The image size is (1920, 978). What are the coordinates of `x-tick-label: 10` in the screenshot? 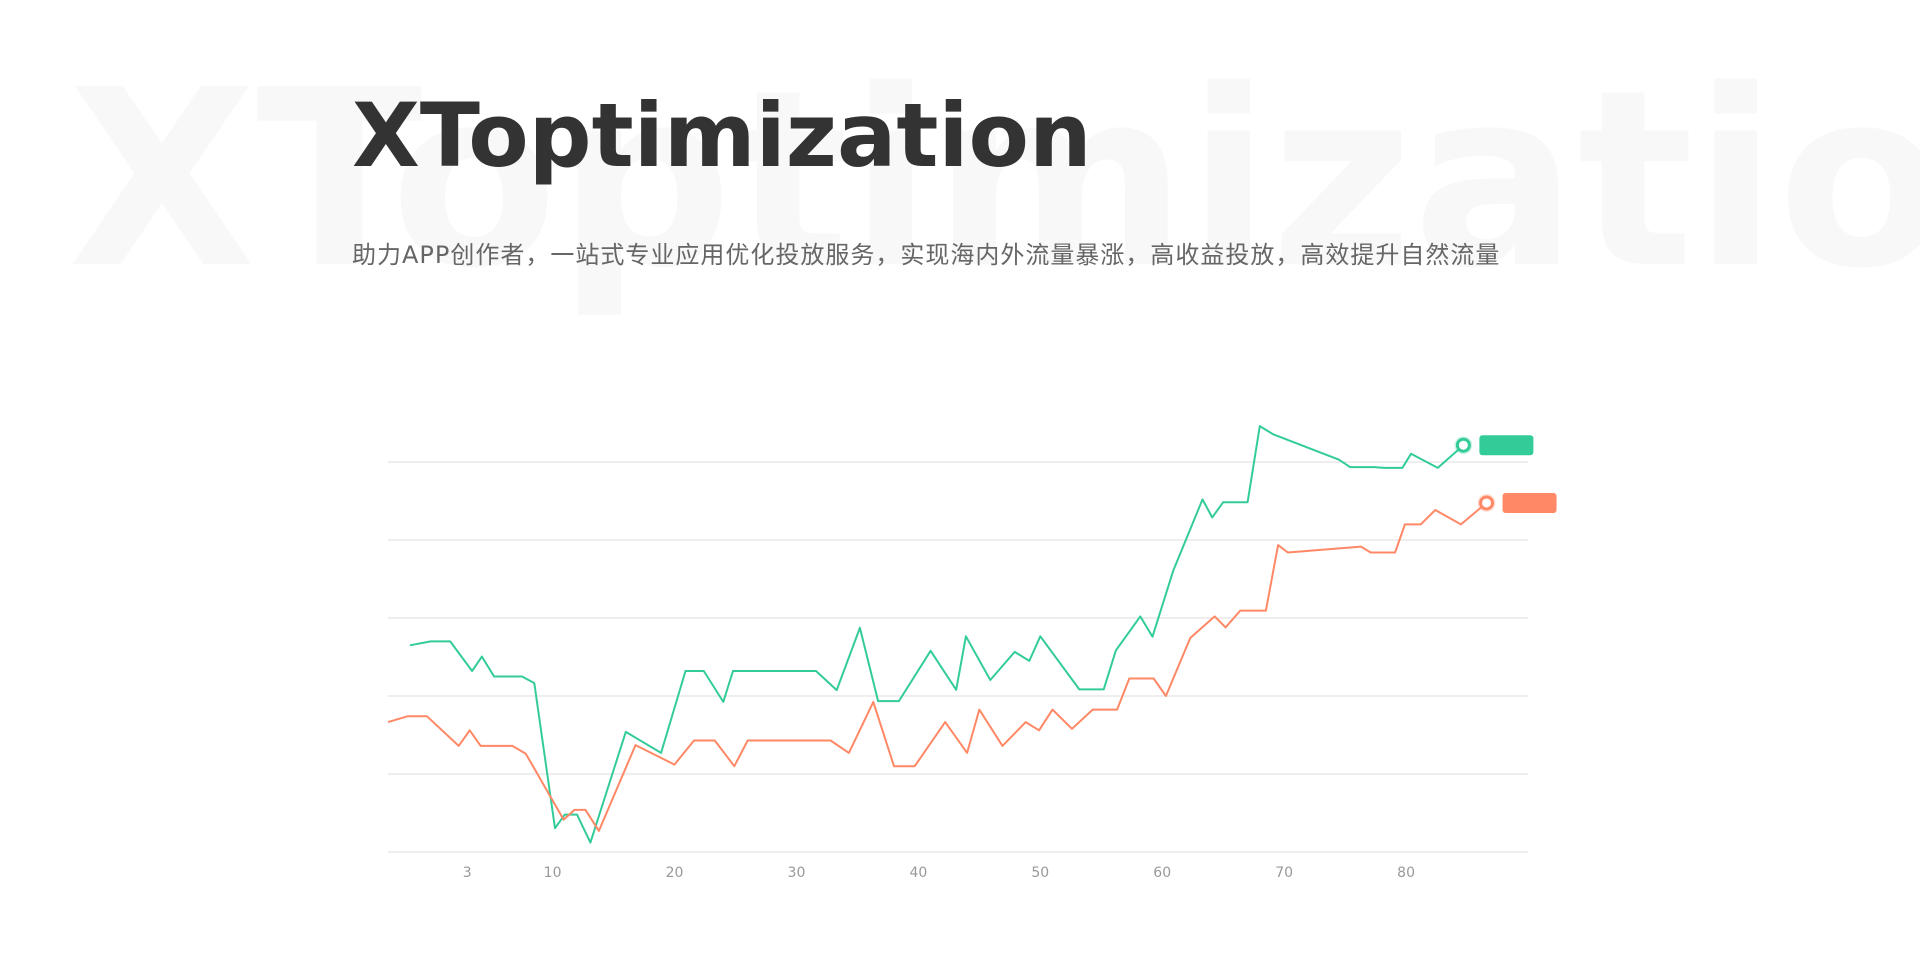 It's located at (553, 873).